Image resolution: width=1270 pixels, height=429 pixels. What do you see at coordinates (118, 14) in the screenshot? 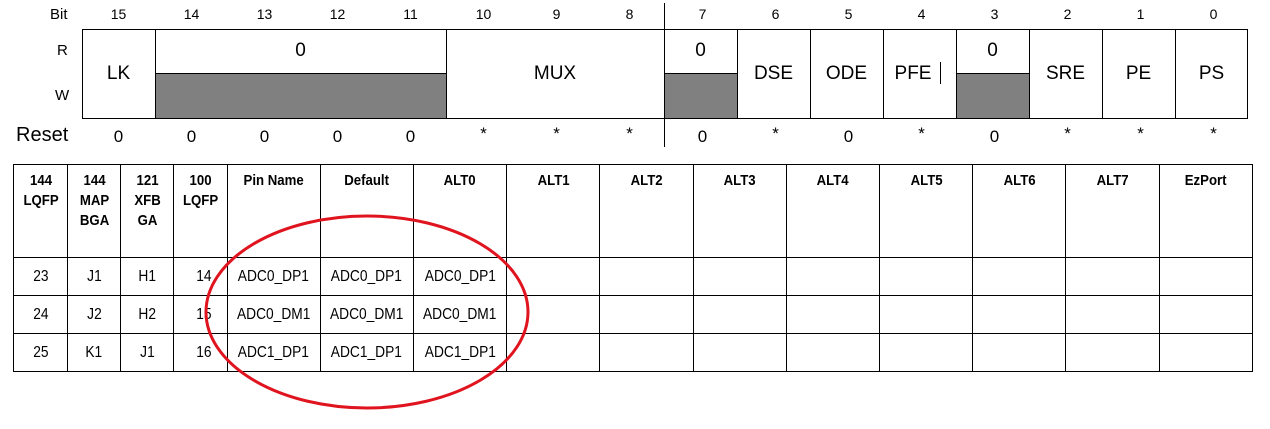
I see `bit-number: 15` at bounding box center [118, 14].